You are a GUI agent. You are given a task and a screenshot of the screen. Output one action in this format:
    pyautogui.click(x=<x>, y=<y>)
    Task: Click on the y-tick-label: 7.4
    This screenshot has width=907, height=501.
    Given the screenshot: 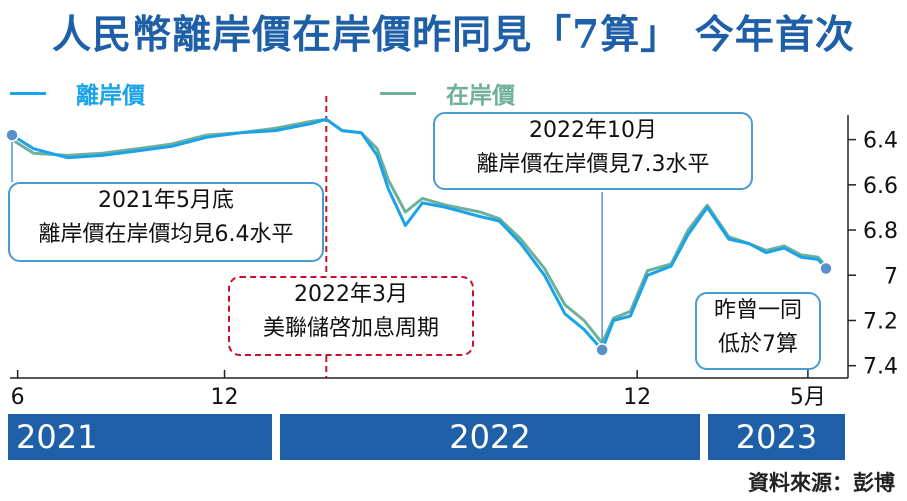 What is the action you would take?
    pyautogui.click(x=880, y=367)
    